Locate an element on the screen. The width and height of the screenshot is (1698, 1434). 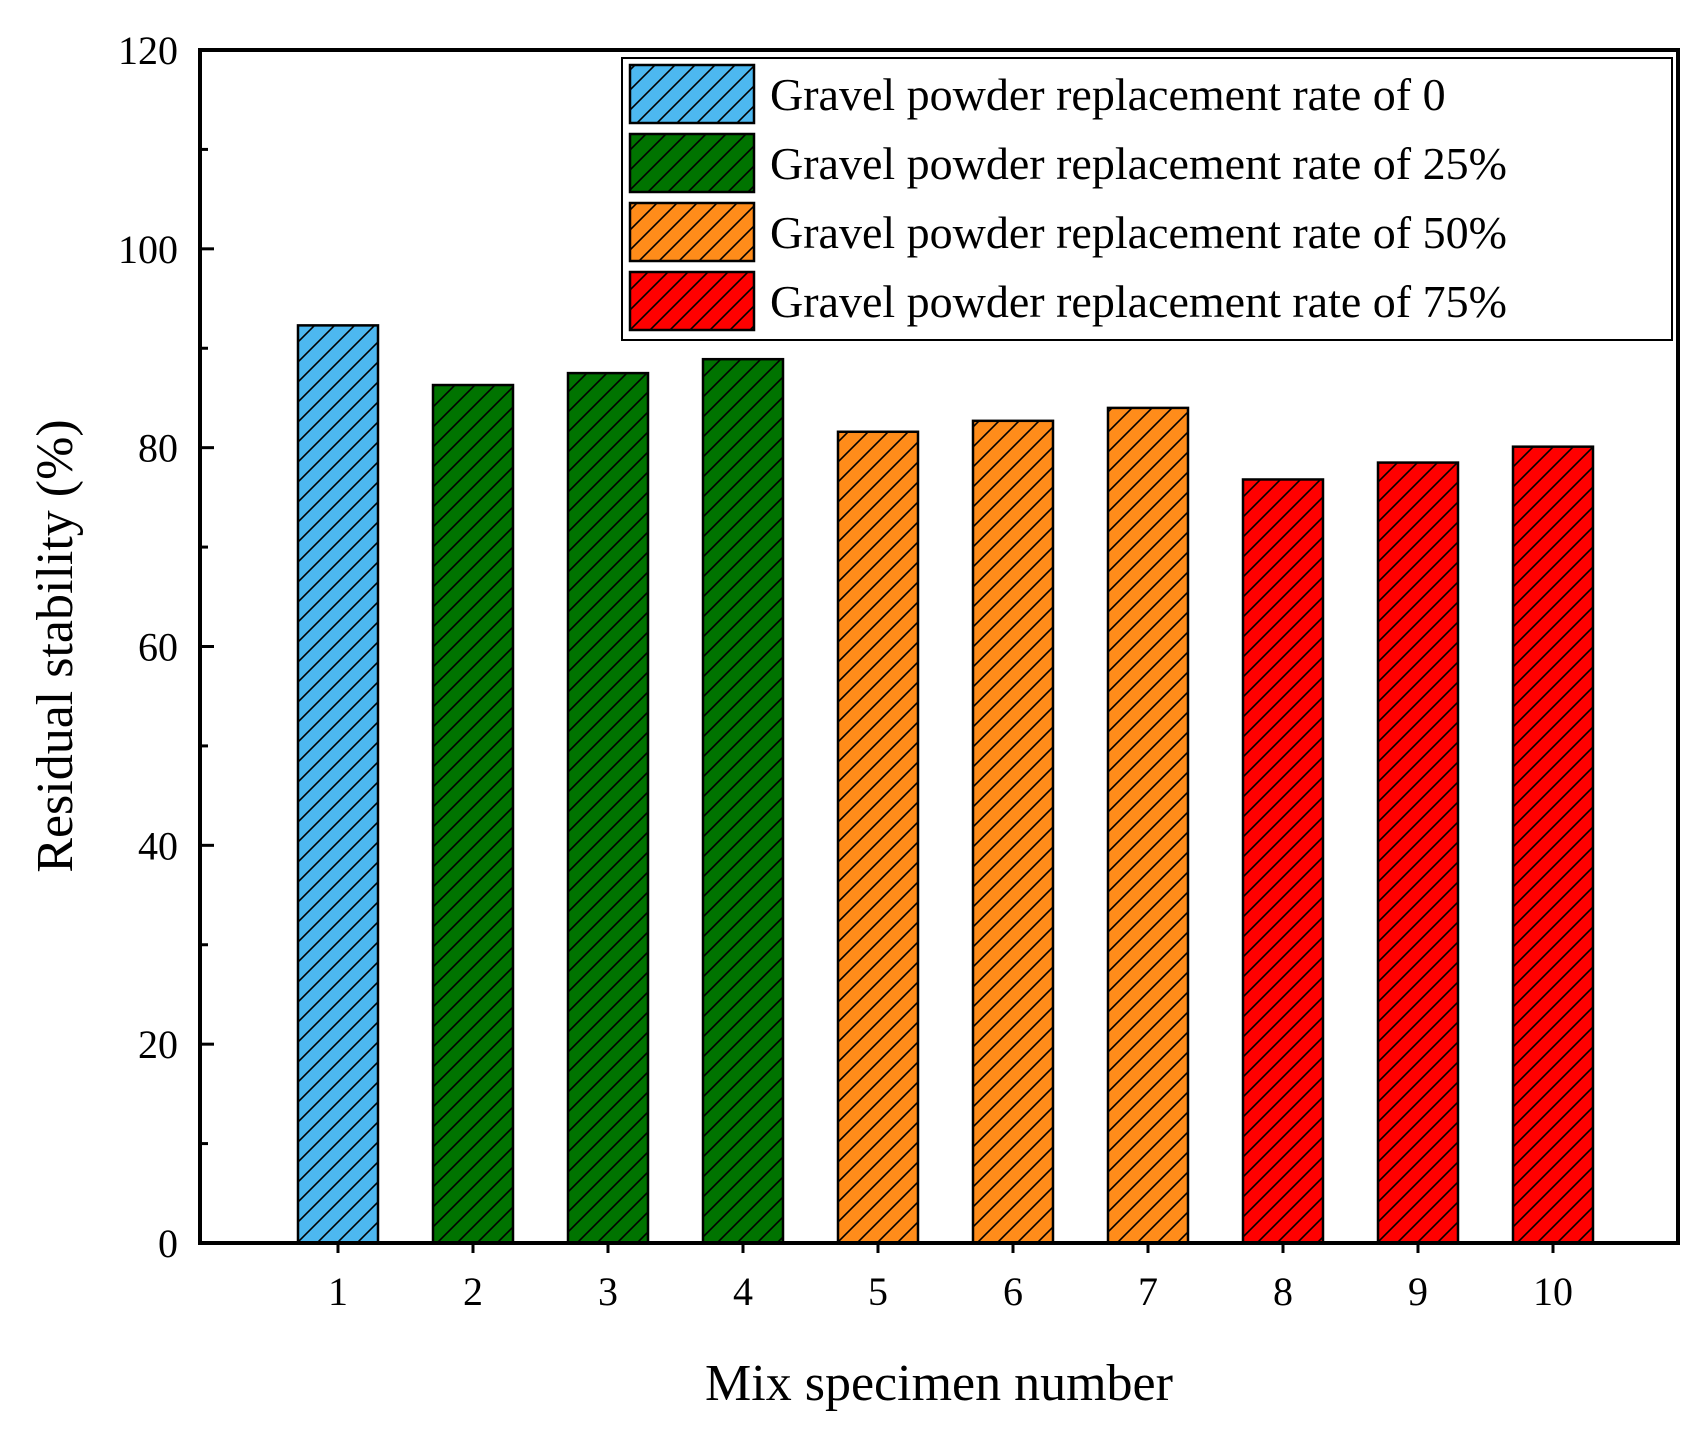
x-tick-label-3: 3 is located at coordinates (608, 1291).